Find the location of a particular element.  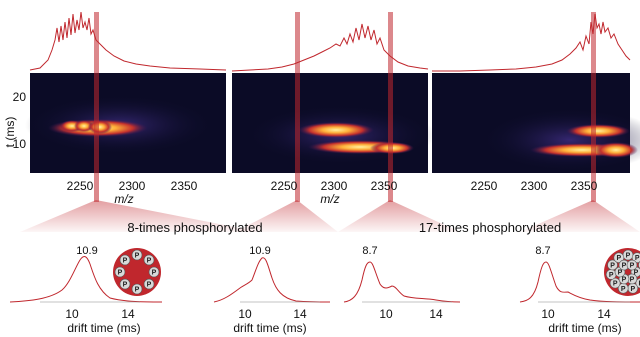

caption-17-times: 17-times phosphorylated is located at coordinates (490, 227).